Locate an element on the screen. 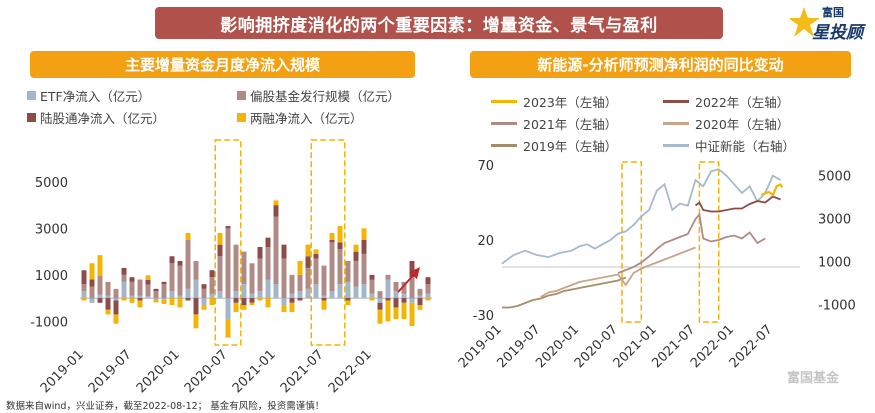 This screenshot has height=413, width=875. right-chart-title: 新能源-分析师预测净利润的同比变动 is located at coordinates (660, 64).